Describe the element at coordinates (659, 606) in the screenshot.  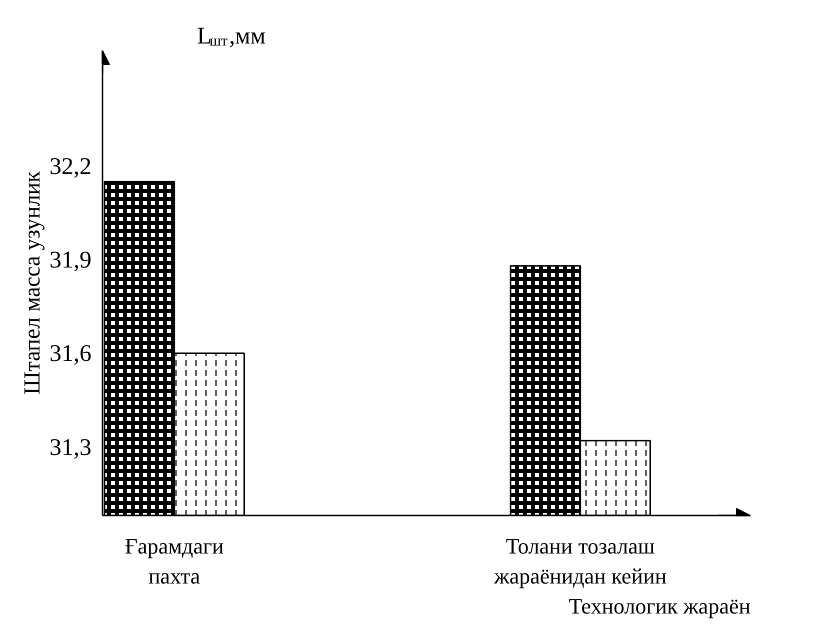
I see `x-axis-title: Технологик жараён` at that location.